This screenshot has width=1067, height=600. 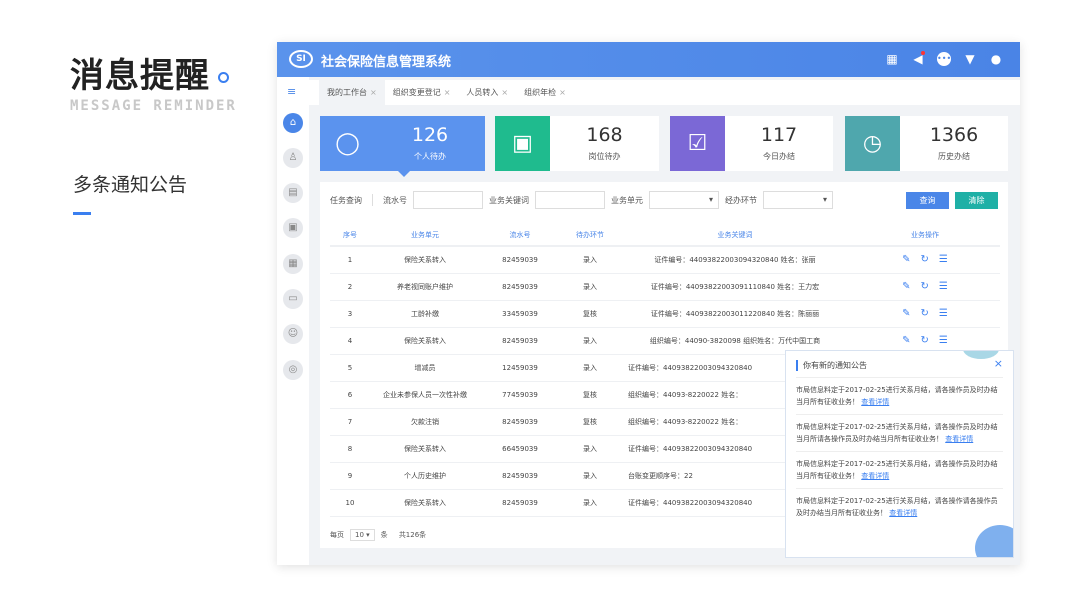 What do you see at coordinates (970, 59) in the screenshot?
I see `shirt-icon: ▼` at bounding box center [970, 59].